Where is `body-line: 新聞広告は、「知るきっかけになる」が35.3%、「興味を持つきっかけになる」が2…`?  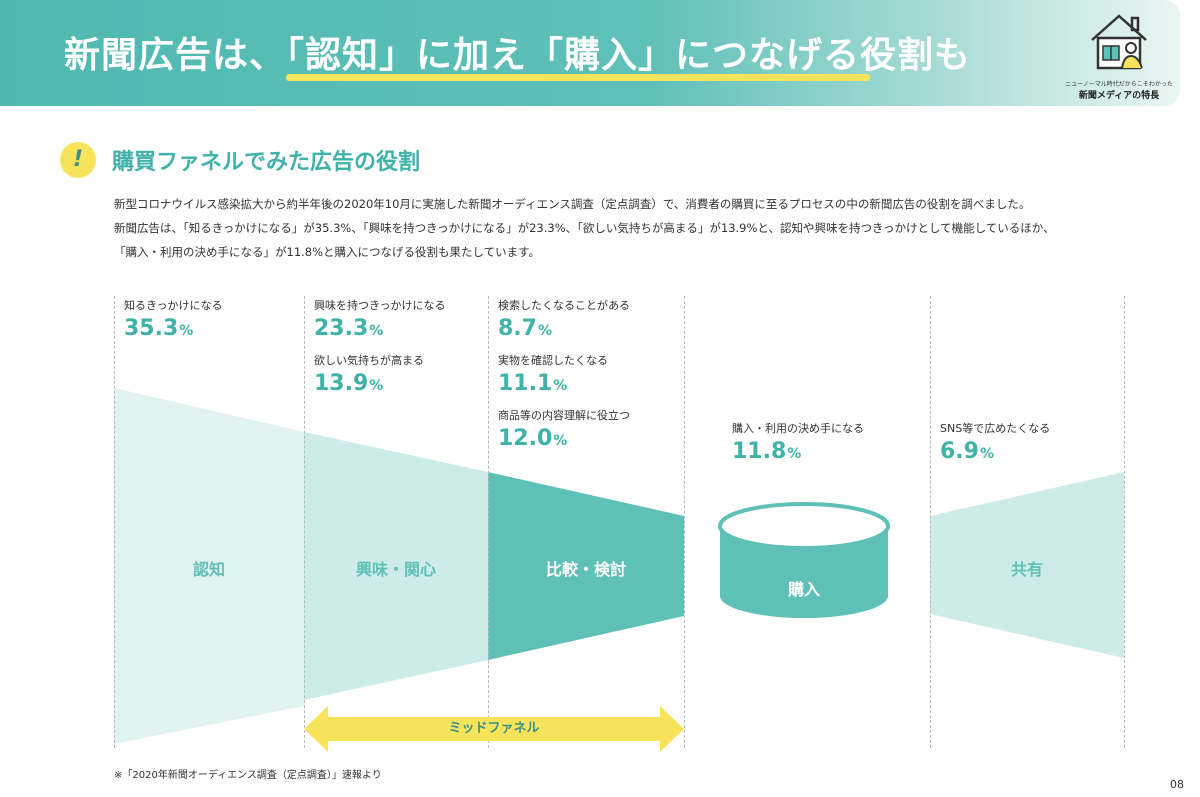 body-line: 新聞広告は、「知るきっかけになる」が35.3%、「興味を持つきっかけになる」が2… is located at coordinates (584, 228).